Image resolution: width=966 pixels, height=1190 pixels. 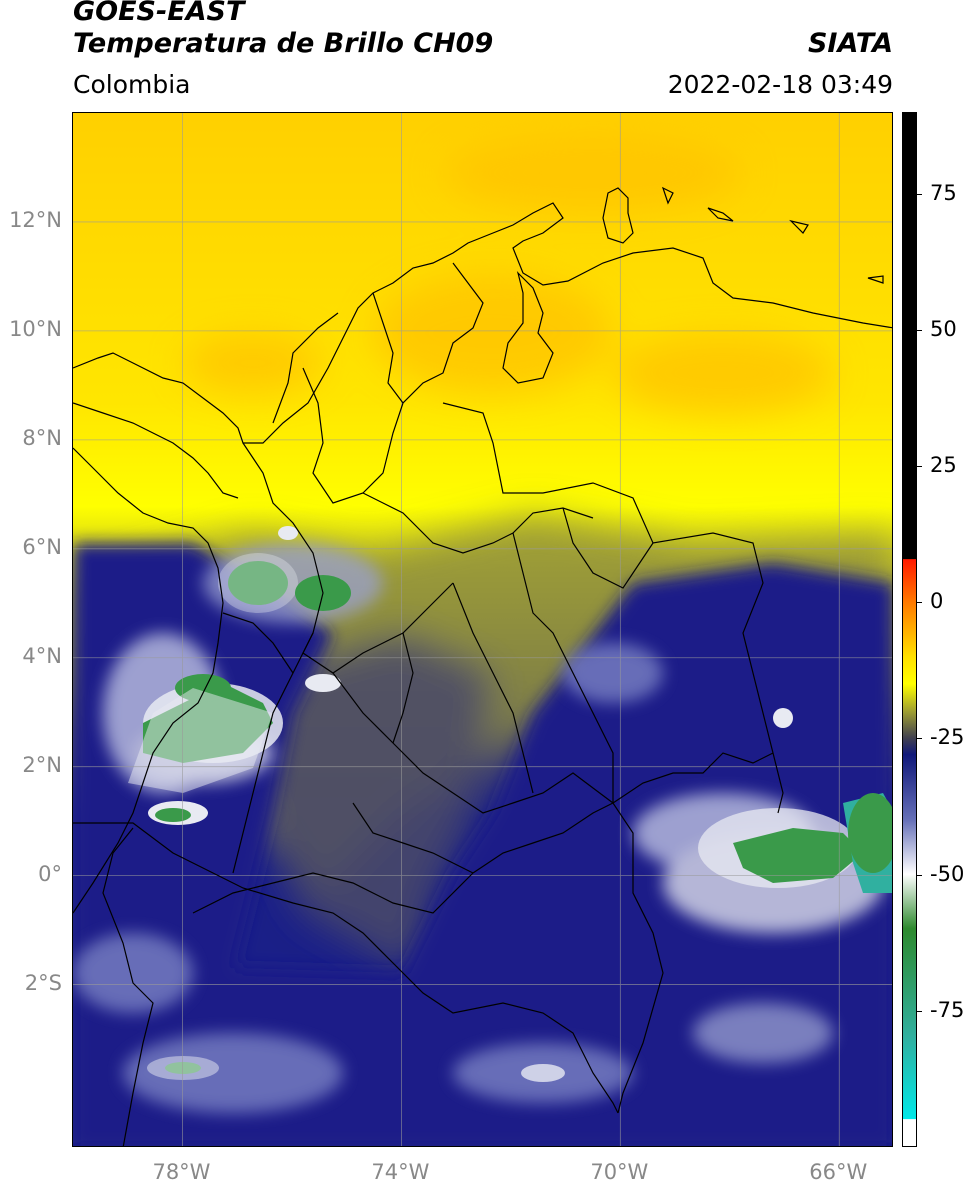 I want to click on lon-tick-label: 78°W, so click(x=181, y=1172).